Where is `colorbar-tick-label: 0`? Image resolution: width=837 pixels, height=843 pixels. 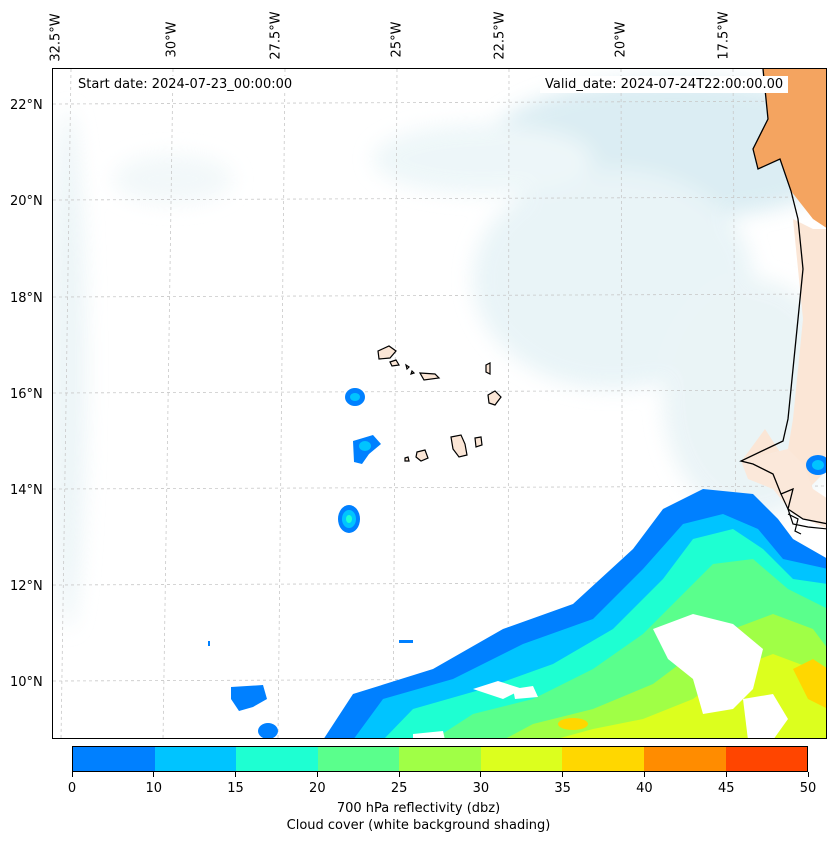
colorbar-tick-label: 0 is located at coordinates (72, 788).